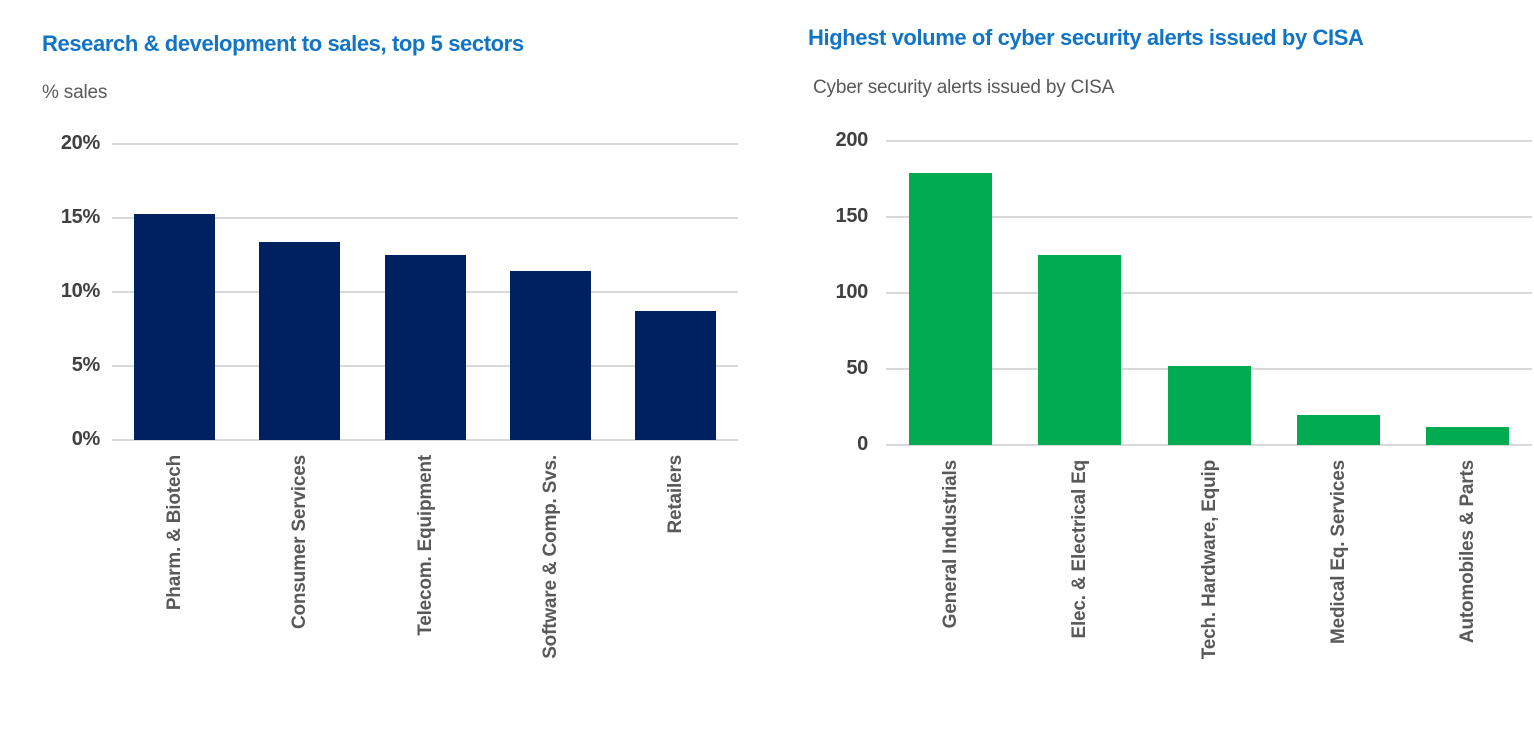  What do you see at coordinates (857, 368) in the screenshot?
I see `y-tick-label: 50` at bounding box center [857, 368].